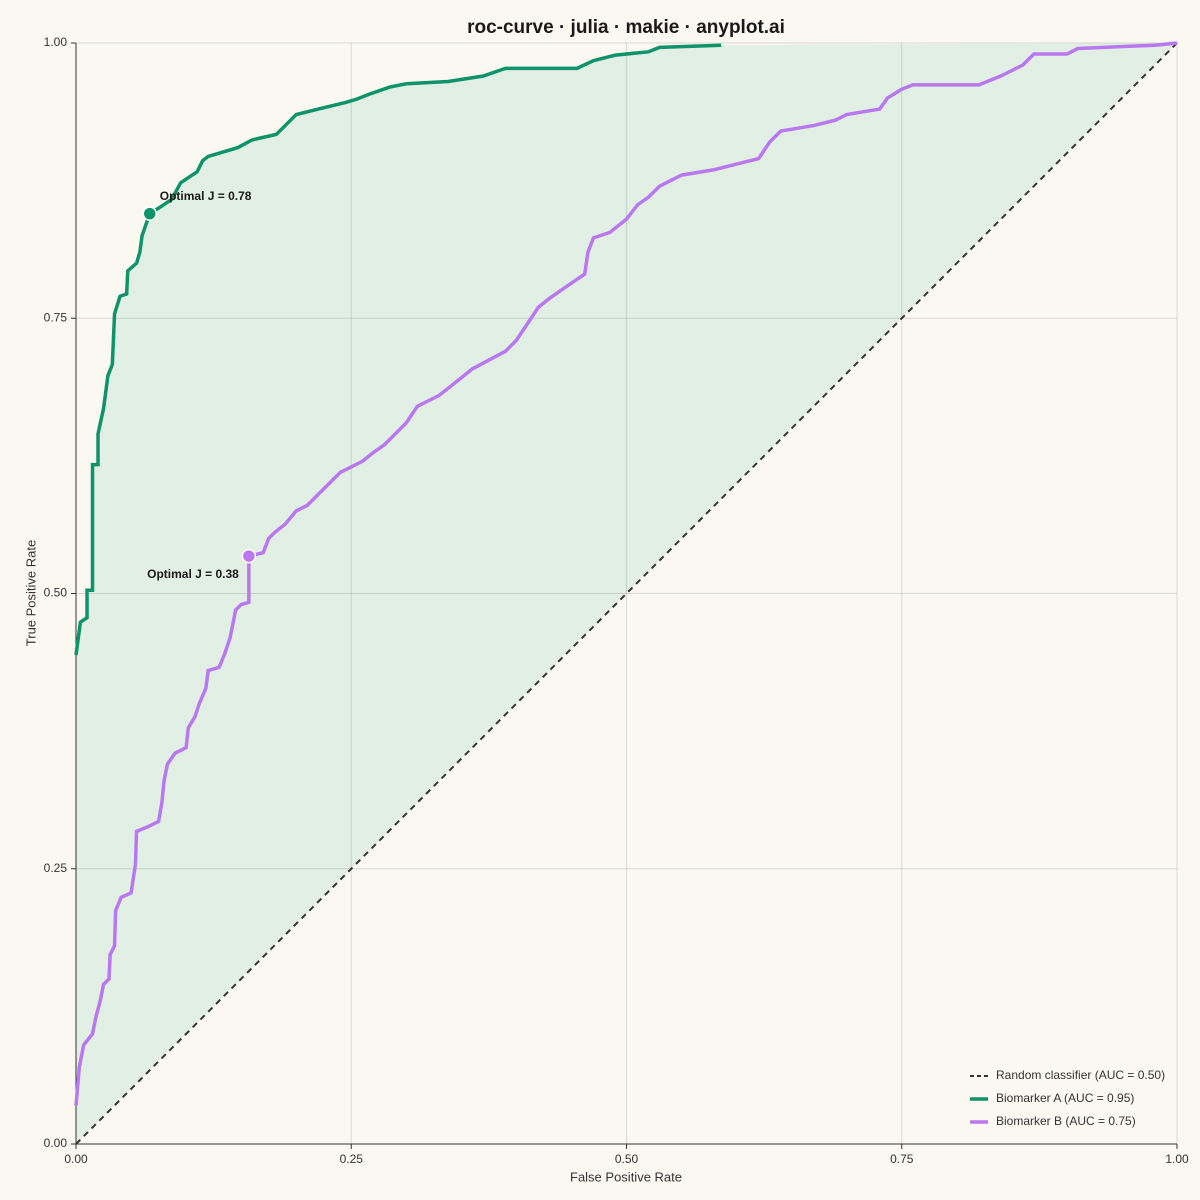  Describe the element at coordinates (56, 593) in the screenshot. I see `y-tick-label: 0.50` at that location.